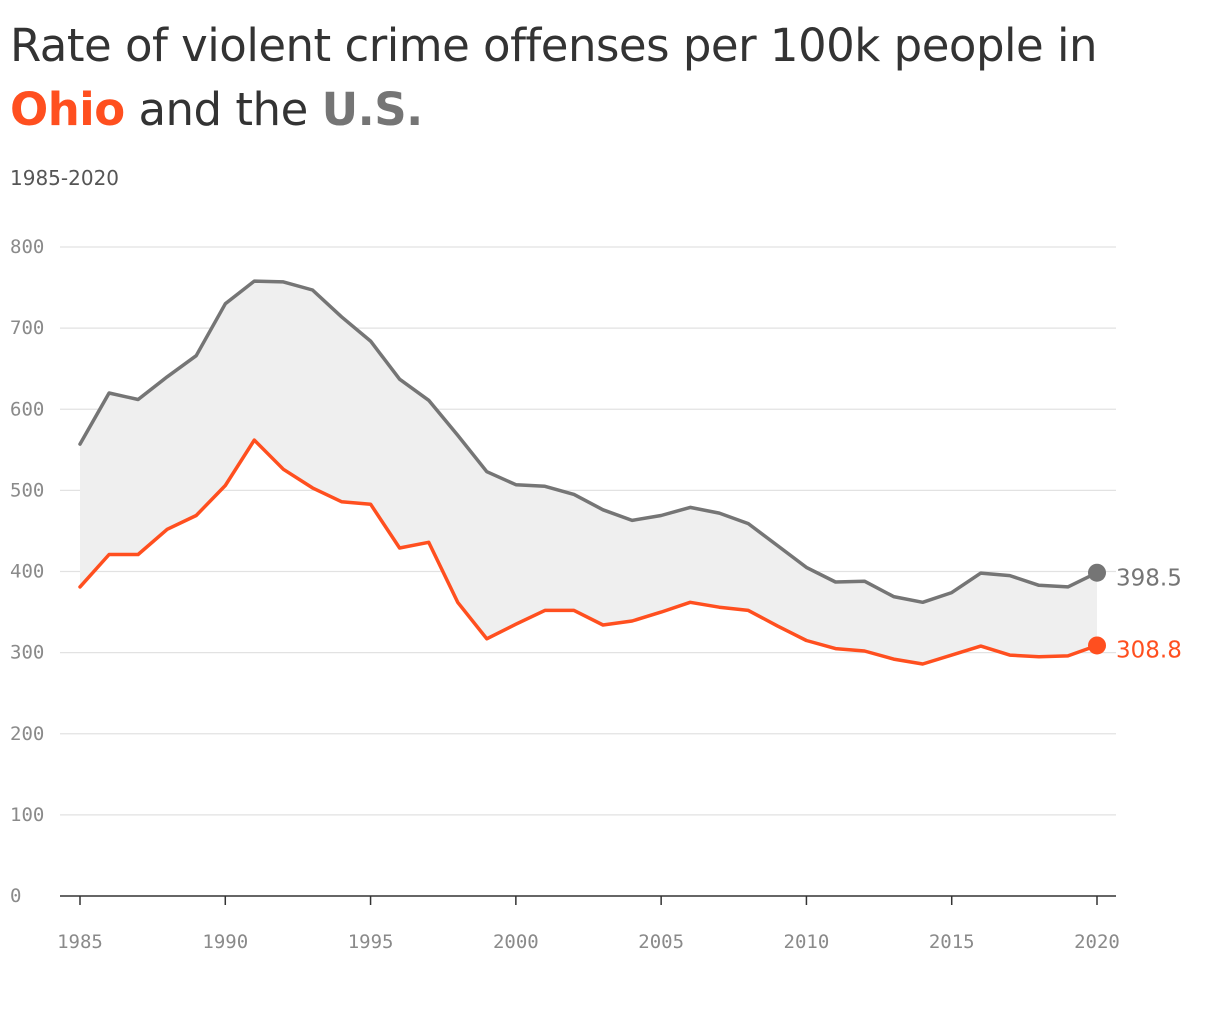 The height and width of the screenshot is (1010, 1220). Describe the element at coordinates (65, 178) in the screenshot. I see `chart-subtitle: 1985-2020` at that location.